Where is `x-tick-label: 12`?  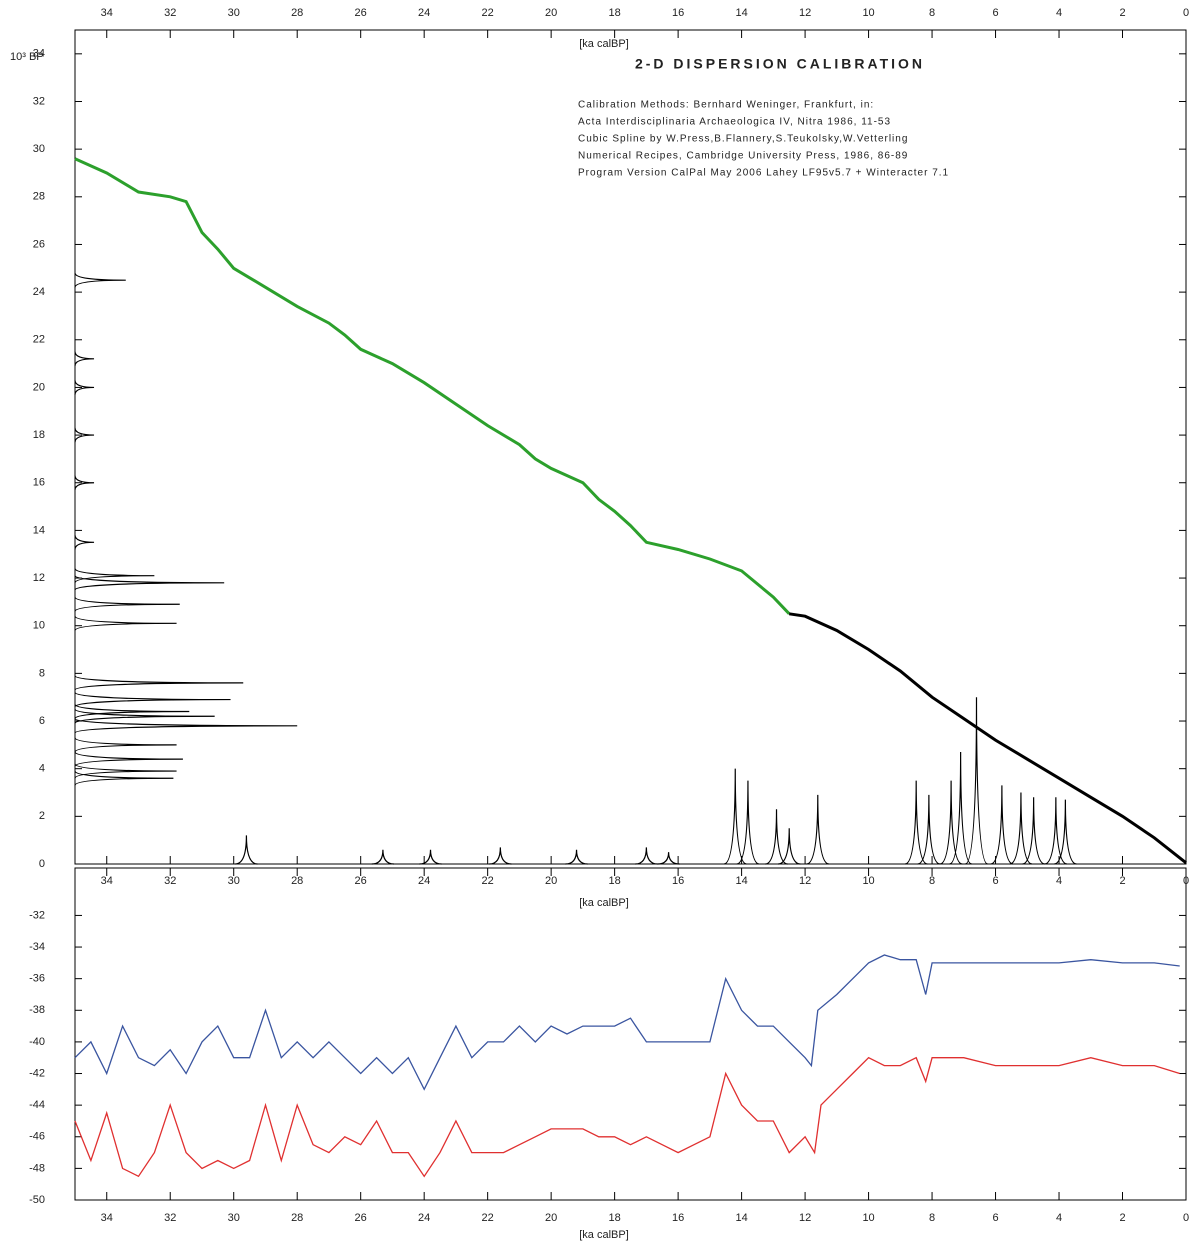
x-tick-label: 12 is located at coordinates (805, 13).